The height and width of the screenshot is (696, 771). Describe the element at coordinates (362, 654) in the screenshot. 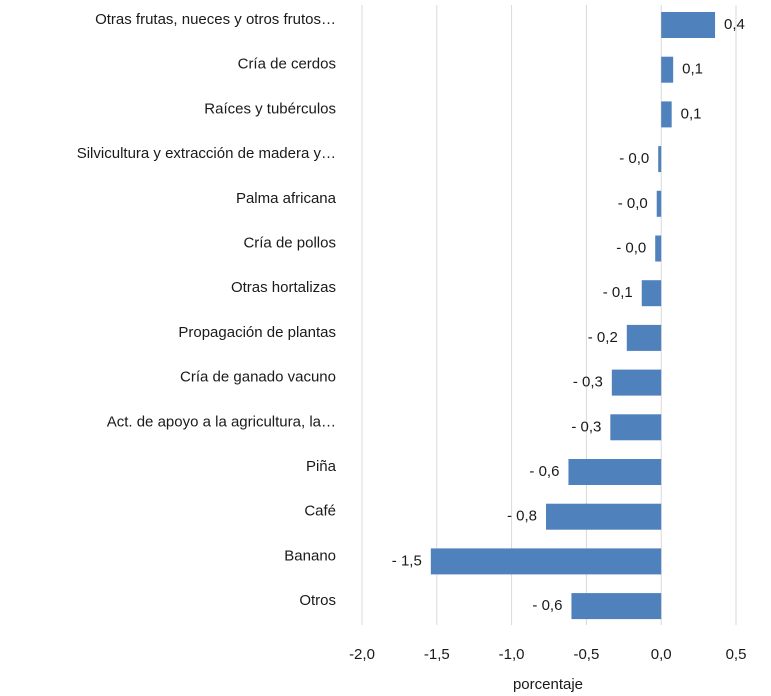

I see `x-tick-label: -2,0` at that location.